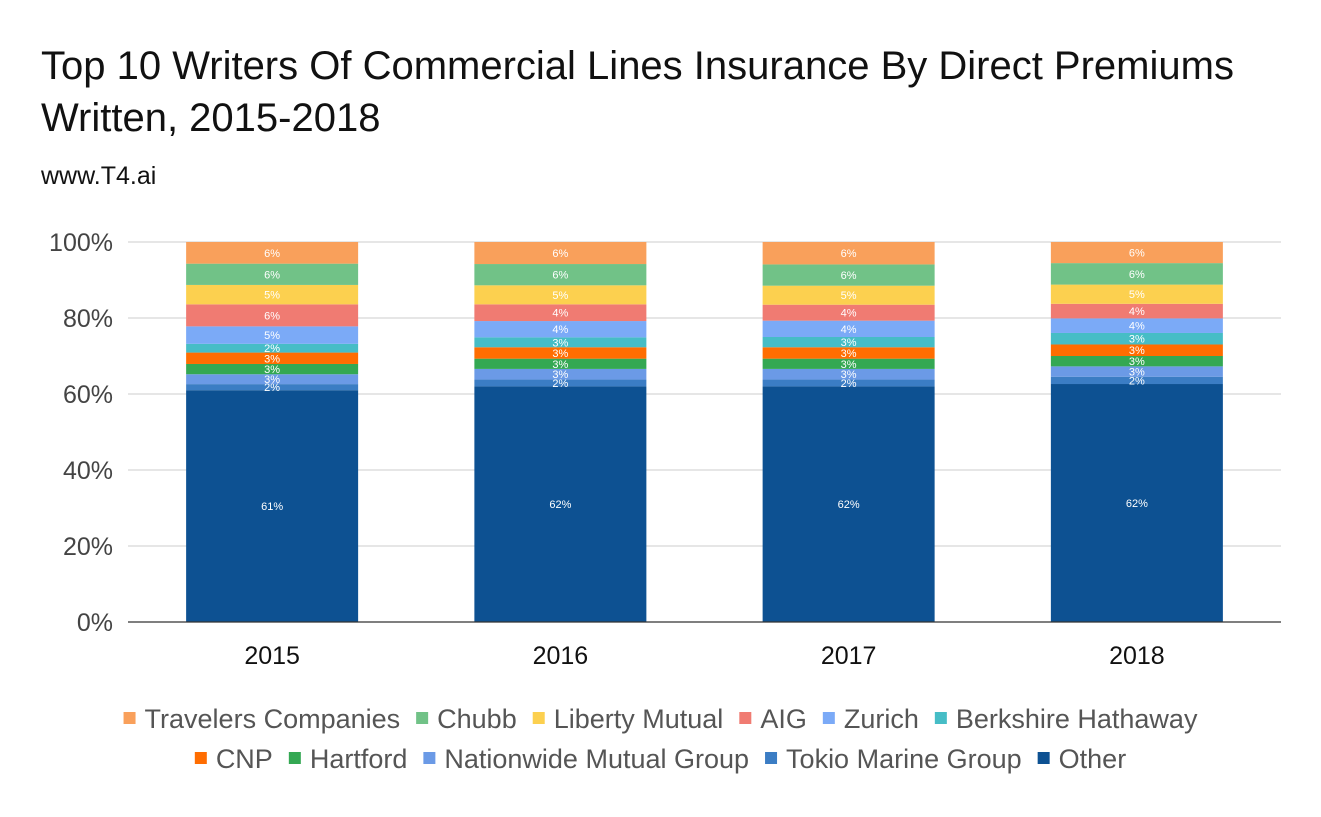 Image resolution: width=1321 pixels, height=817 pixels. Describe the element at coordinates (81, 243) in the screenshot. I see `y-tick-label: 100%` at that location.